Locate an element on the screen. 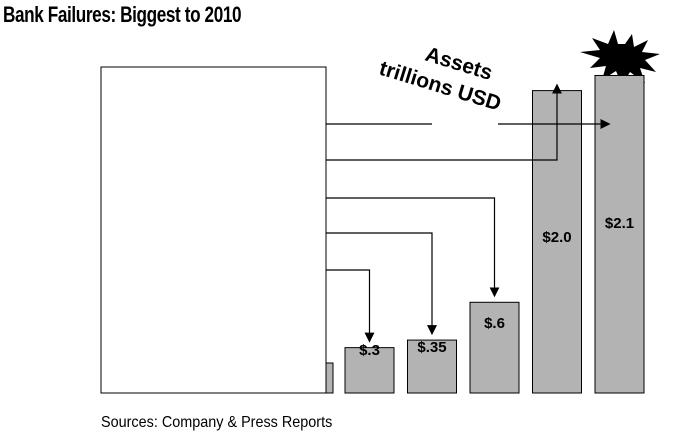 The image size is (676, 435). starburst-icon is located at coordinates (620, 57).